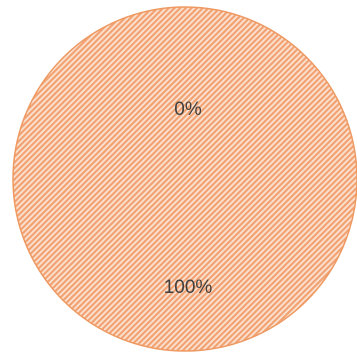  I want to click on pie-labels: 0% 100%, so click(188, 198).